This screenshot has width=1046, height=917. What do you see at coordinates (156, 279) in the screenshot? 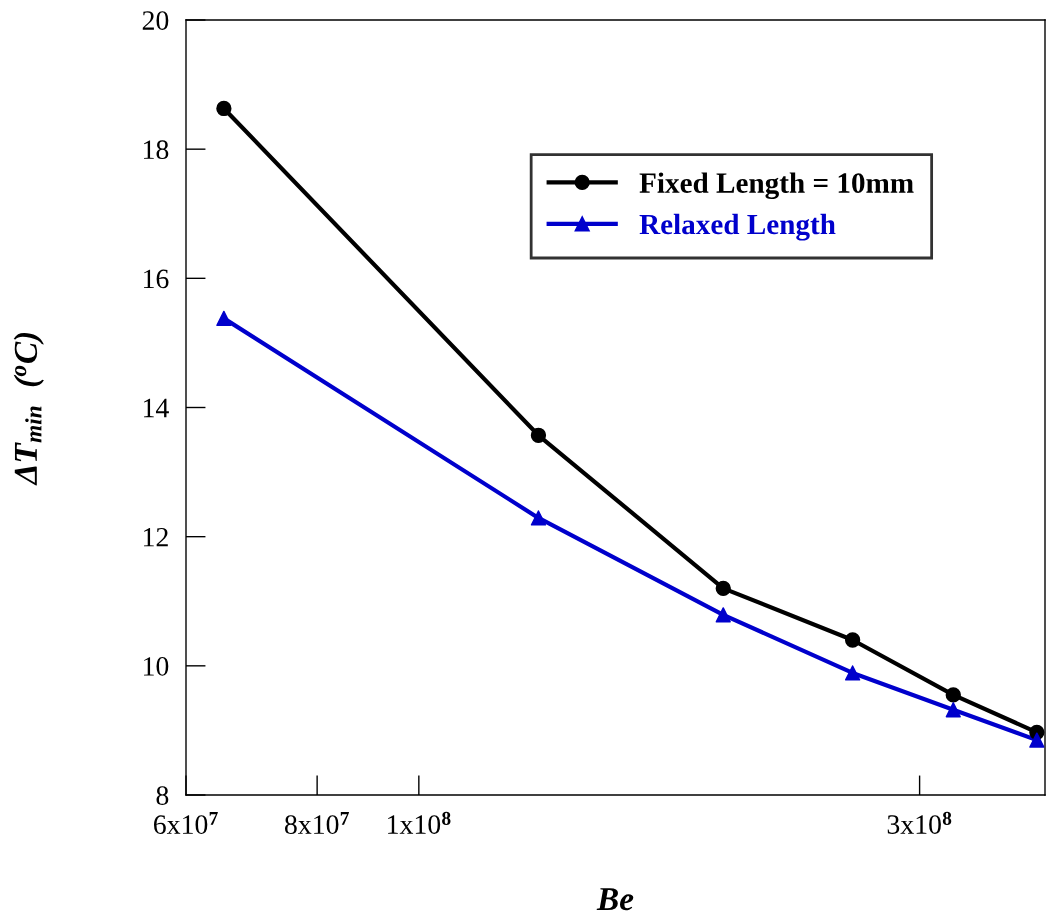
I see `y-tick-label: 16` at bounding box center [156, 279].